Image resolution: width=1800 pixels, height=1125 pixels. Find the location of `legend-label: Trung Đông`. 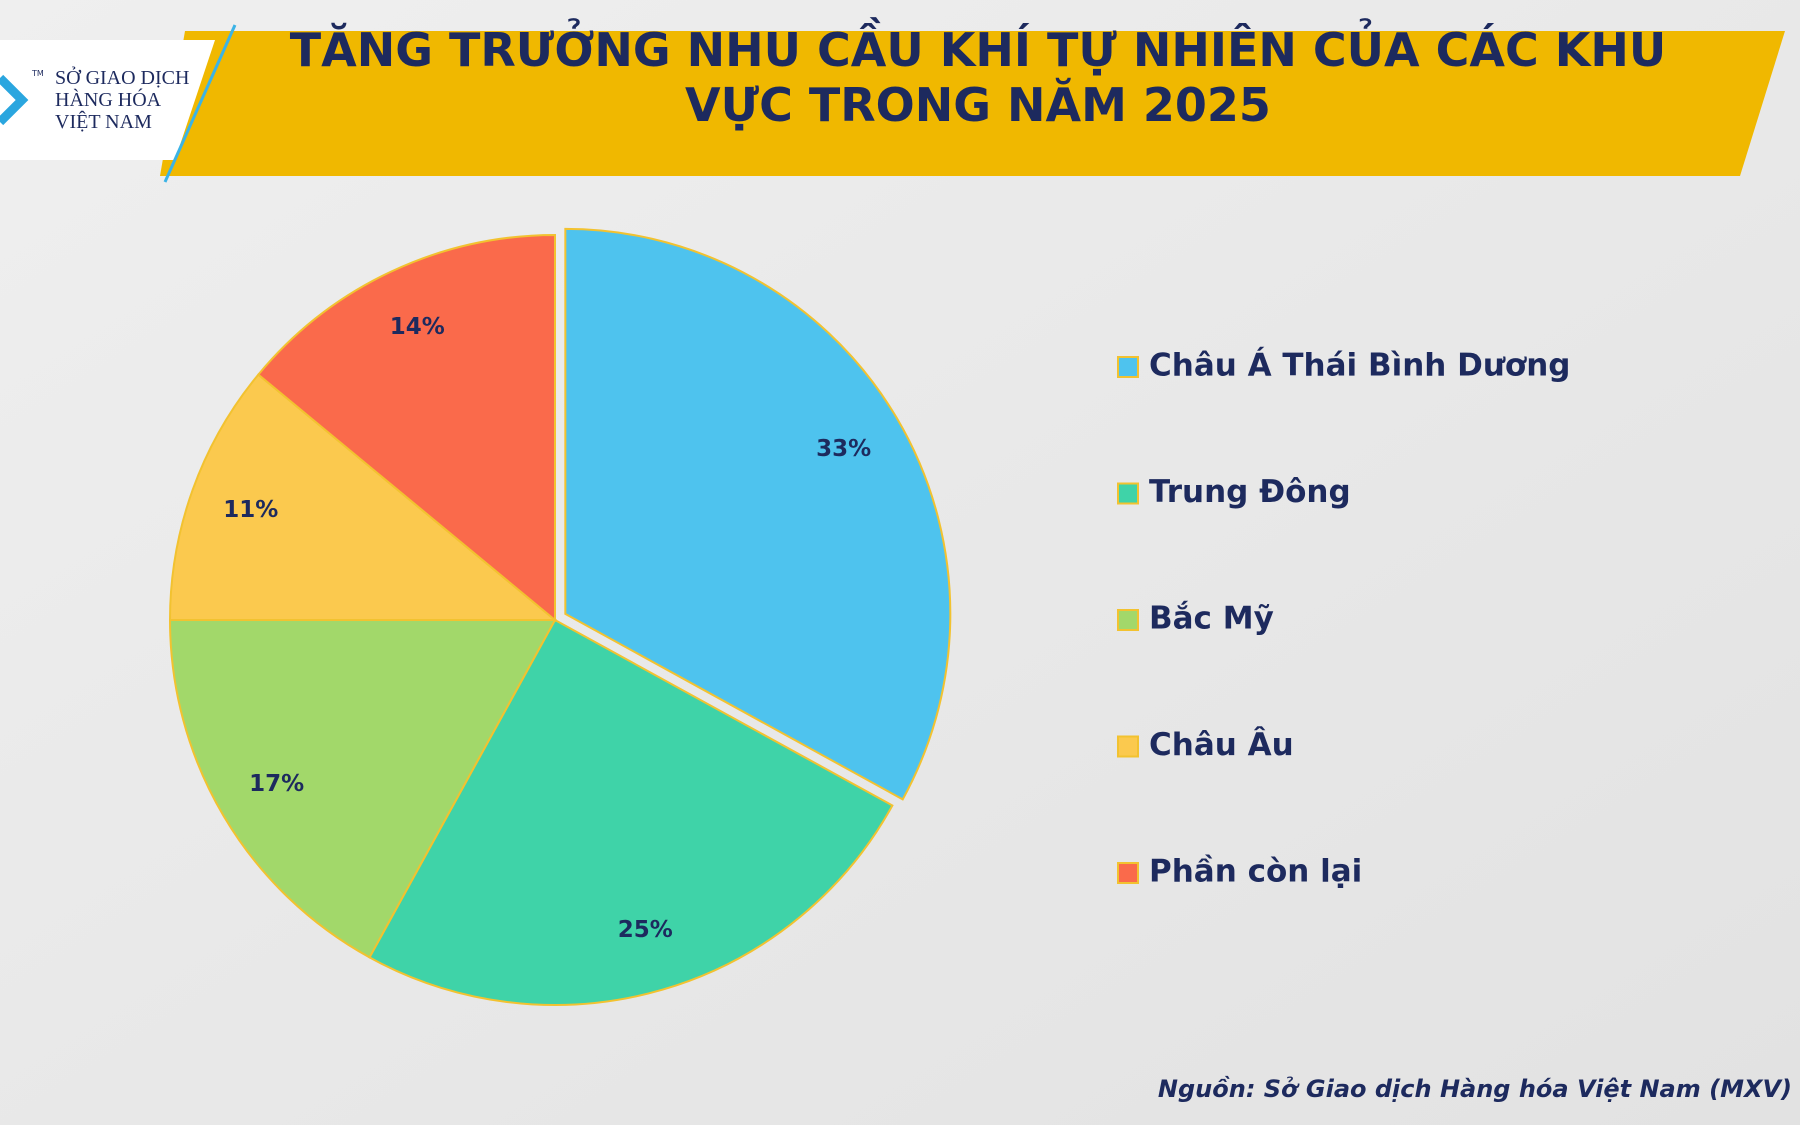

legend-label: Trung Đông is located at coordinates (1250, 492).